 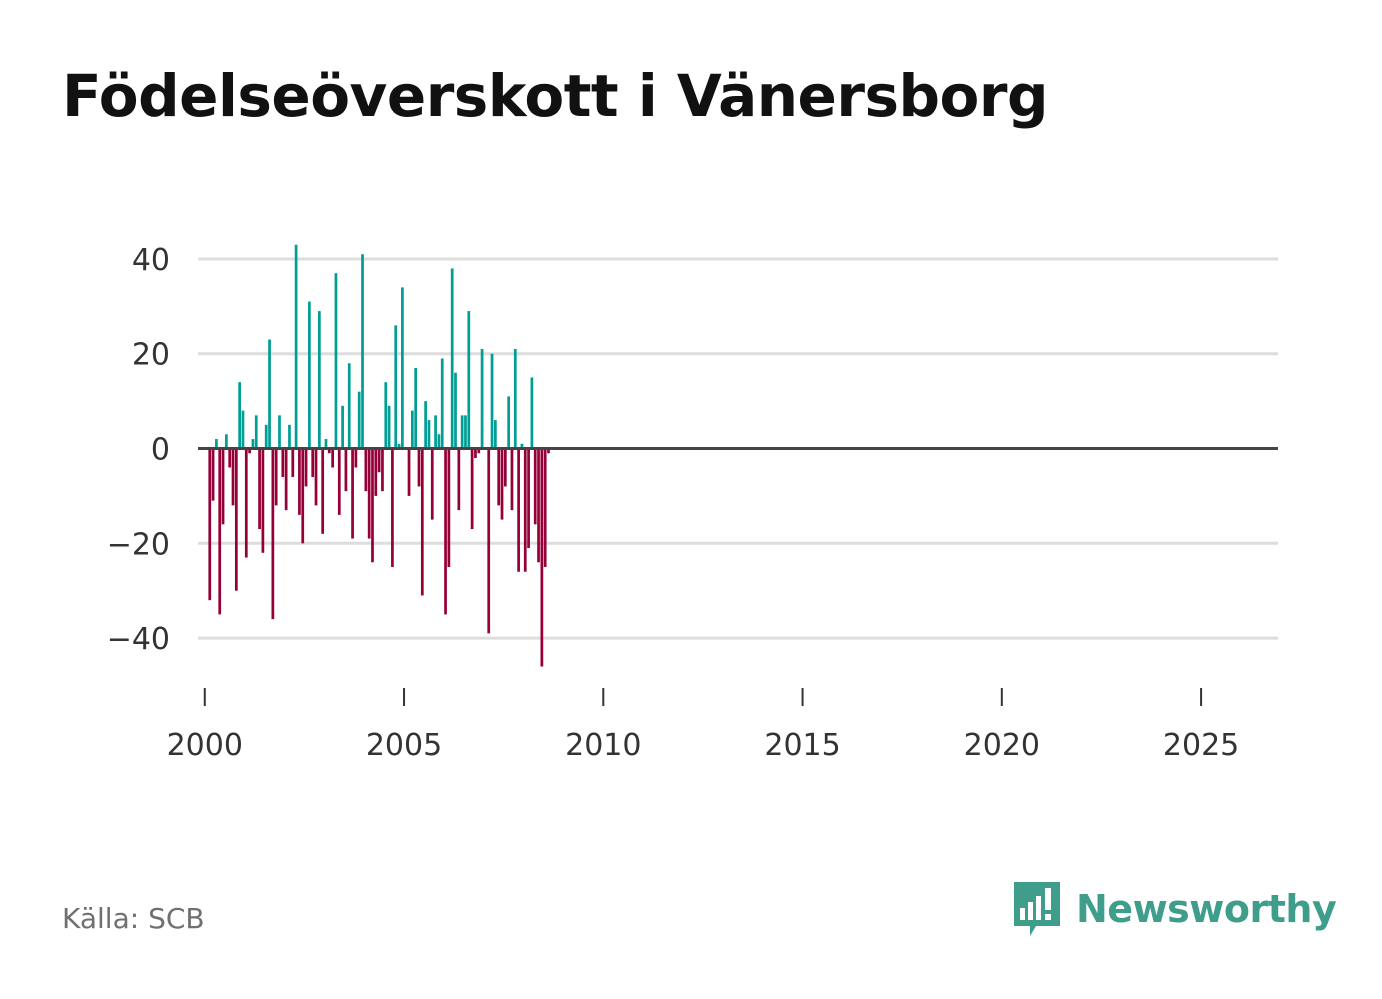 I want to click on brand-logo: Newsworthy, so click(x=1174, y=909).